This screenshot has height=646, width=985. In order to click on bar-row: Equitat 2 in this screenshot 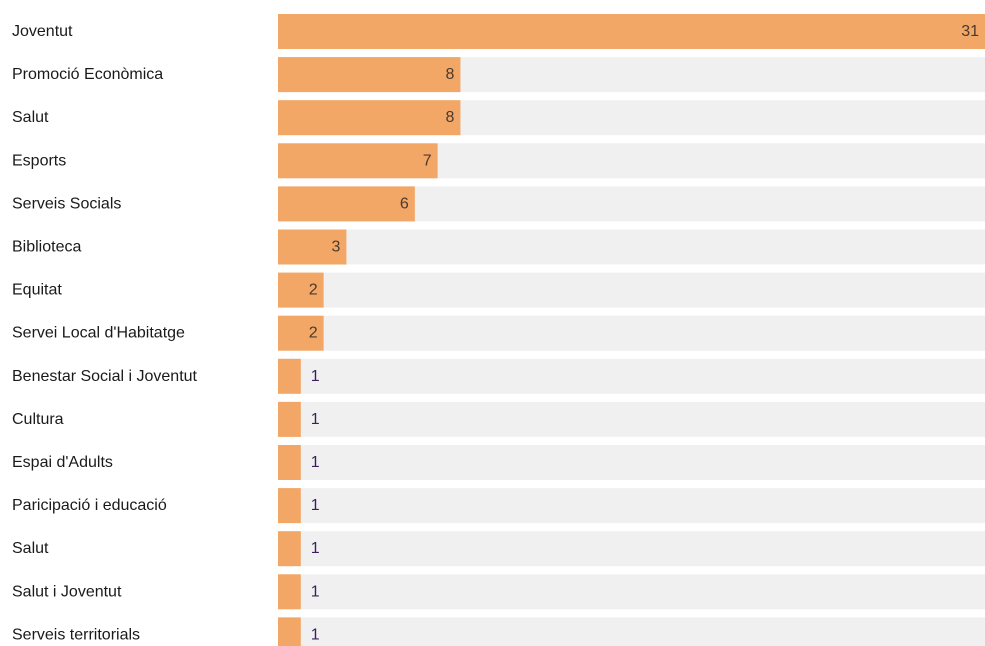, I will do `click(498, 290)`.